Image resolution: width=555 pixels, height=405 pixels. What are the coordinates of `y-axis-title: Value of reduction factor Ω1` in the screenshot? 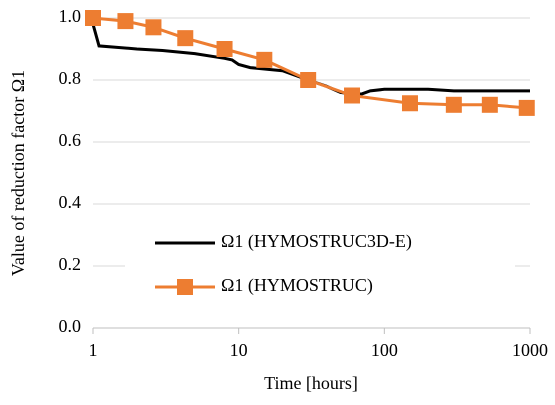 It's located at (18, 173).